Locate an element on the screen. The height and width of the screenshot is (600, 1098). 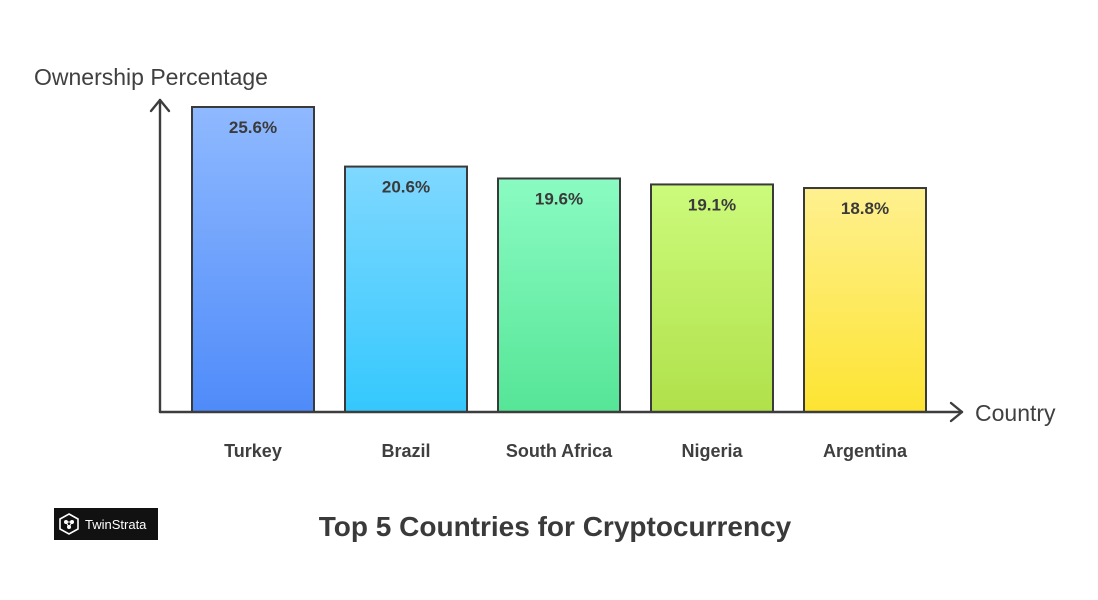
data-label: 20.6% is located at coordinates (406, 187).